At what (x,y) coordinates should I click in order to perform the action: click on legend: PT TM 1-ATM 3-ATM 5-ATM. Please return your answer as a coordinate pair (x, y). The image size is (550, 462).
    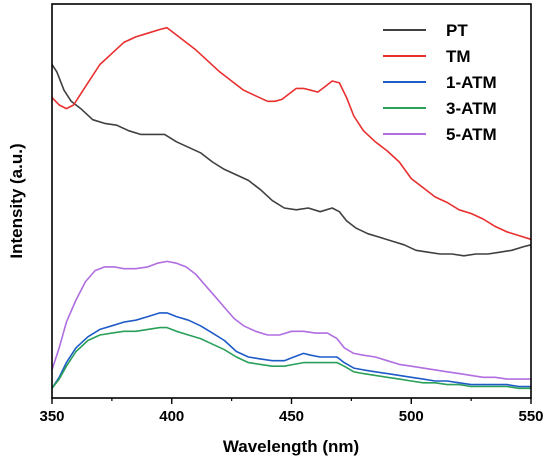
    Looking at the image, I should click on (440, 82).